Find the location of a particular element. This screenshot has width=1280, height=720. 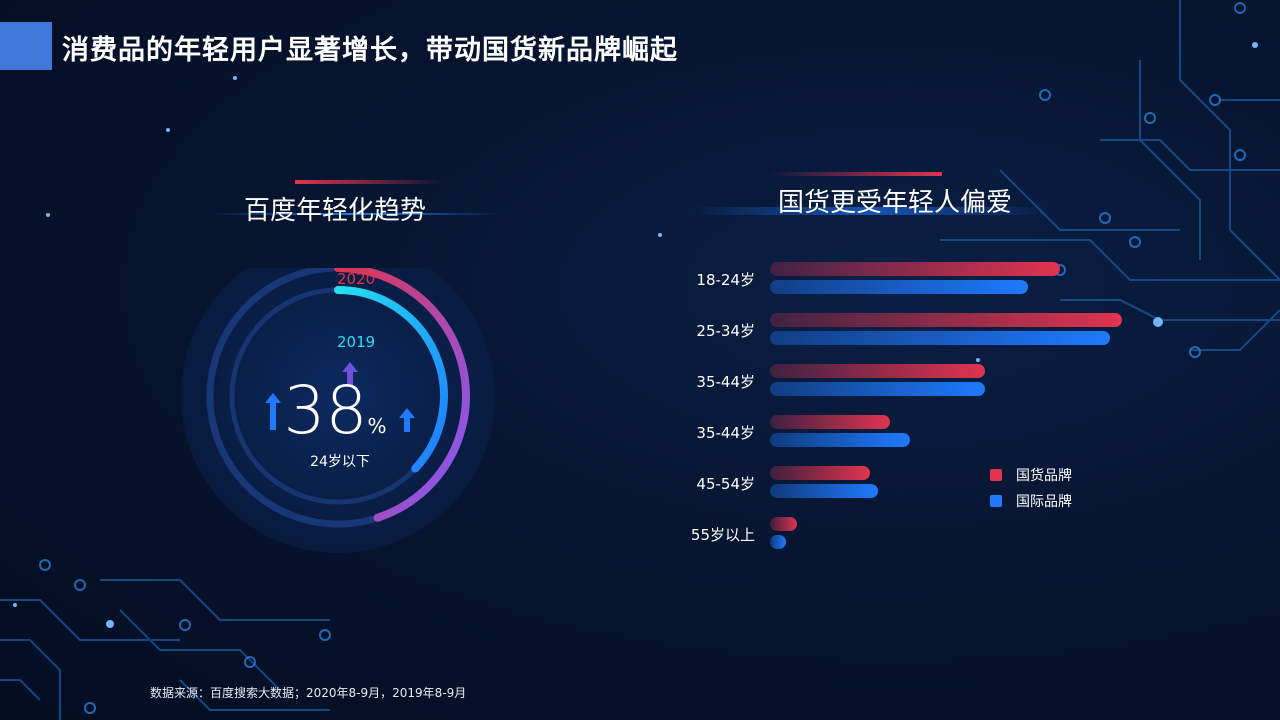

age-note: 24岁以下 is located at coordinates (340, 462).